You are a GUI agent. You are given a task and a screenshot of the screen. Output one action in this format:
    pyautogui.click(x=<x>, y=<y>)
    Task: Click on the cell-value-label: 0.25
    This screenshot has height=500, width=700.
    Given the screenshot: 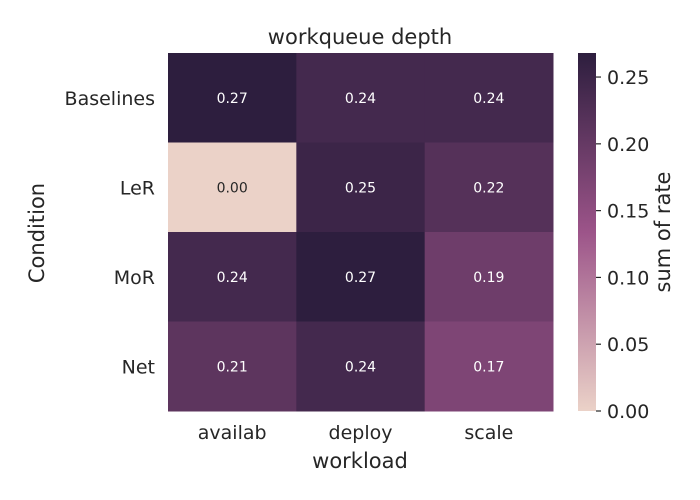 What is the action you would take?
    pyautogui.click(x=360, y=188)
    